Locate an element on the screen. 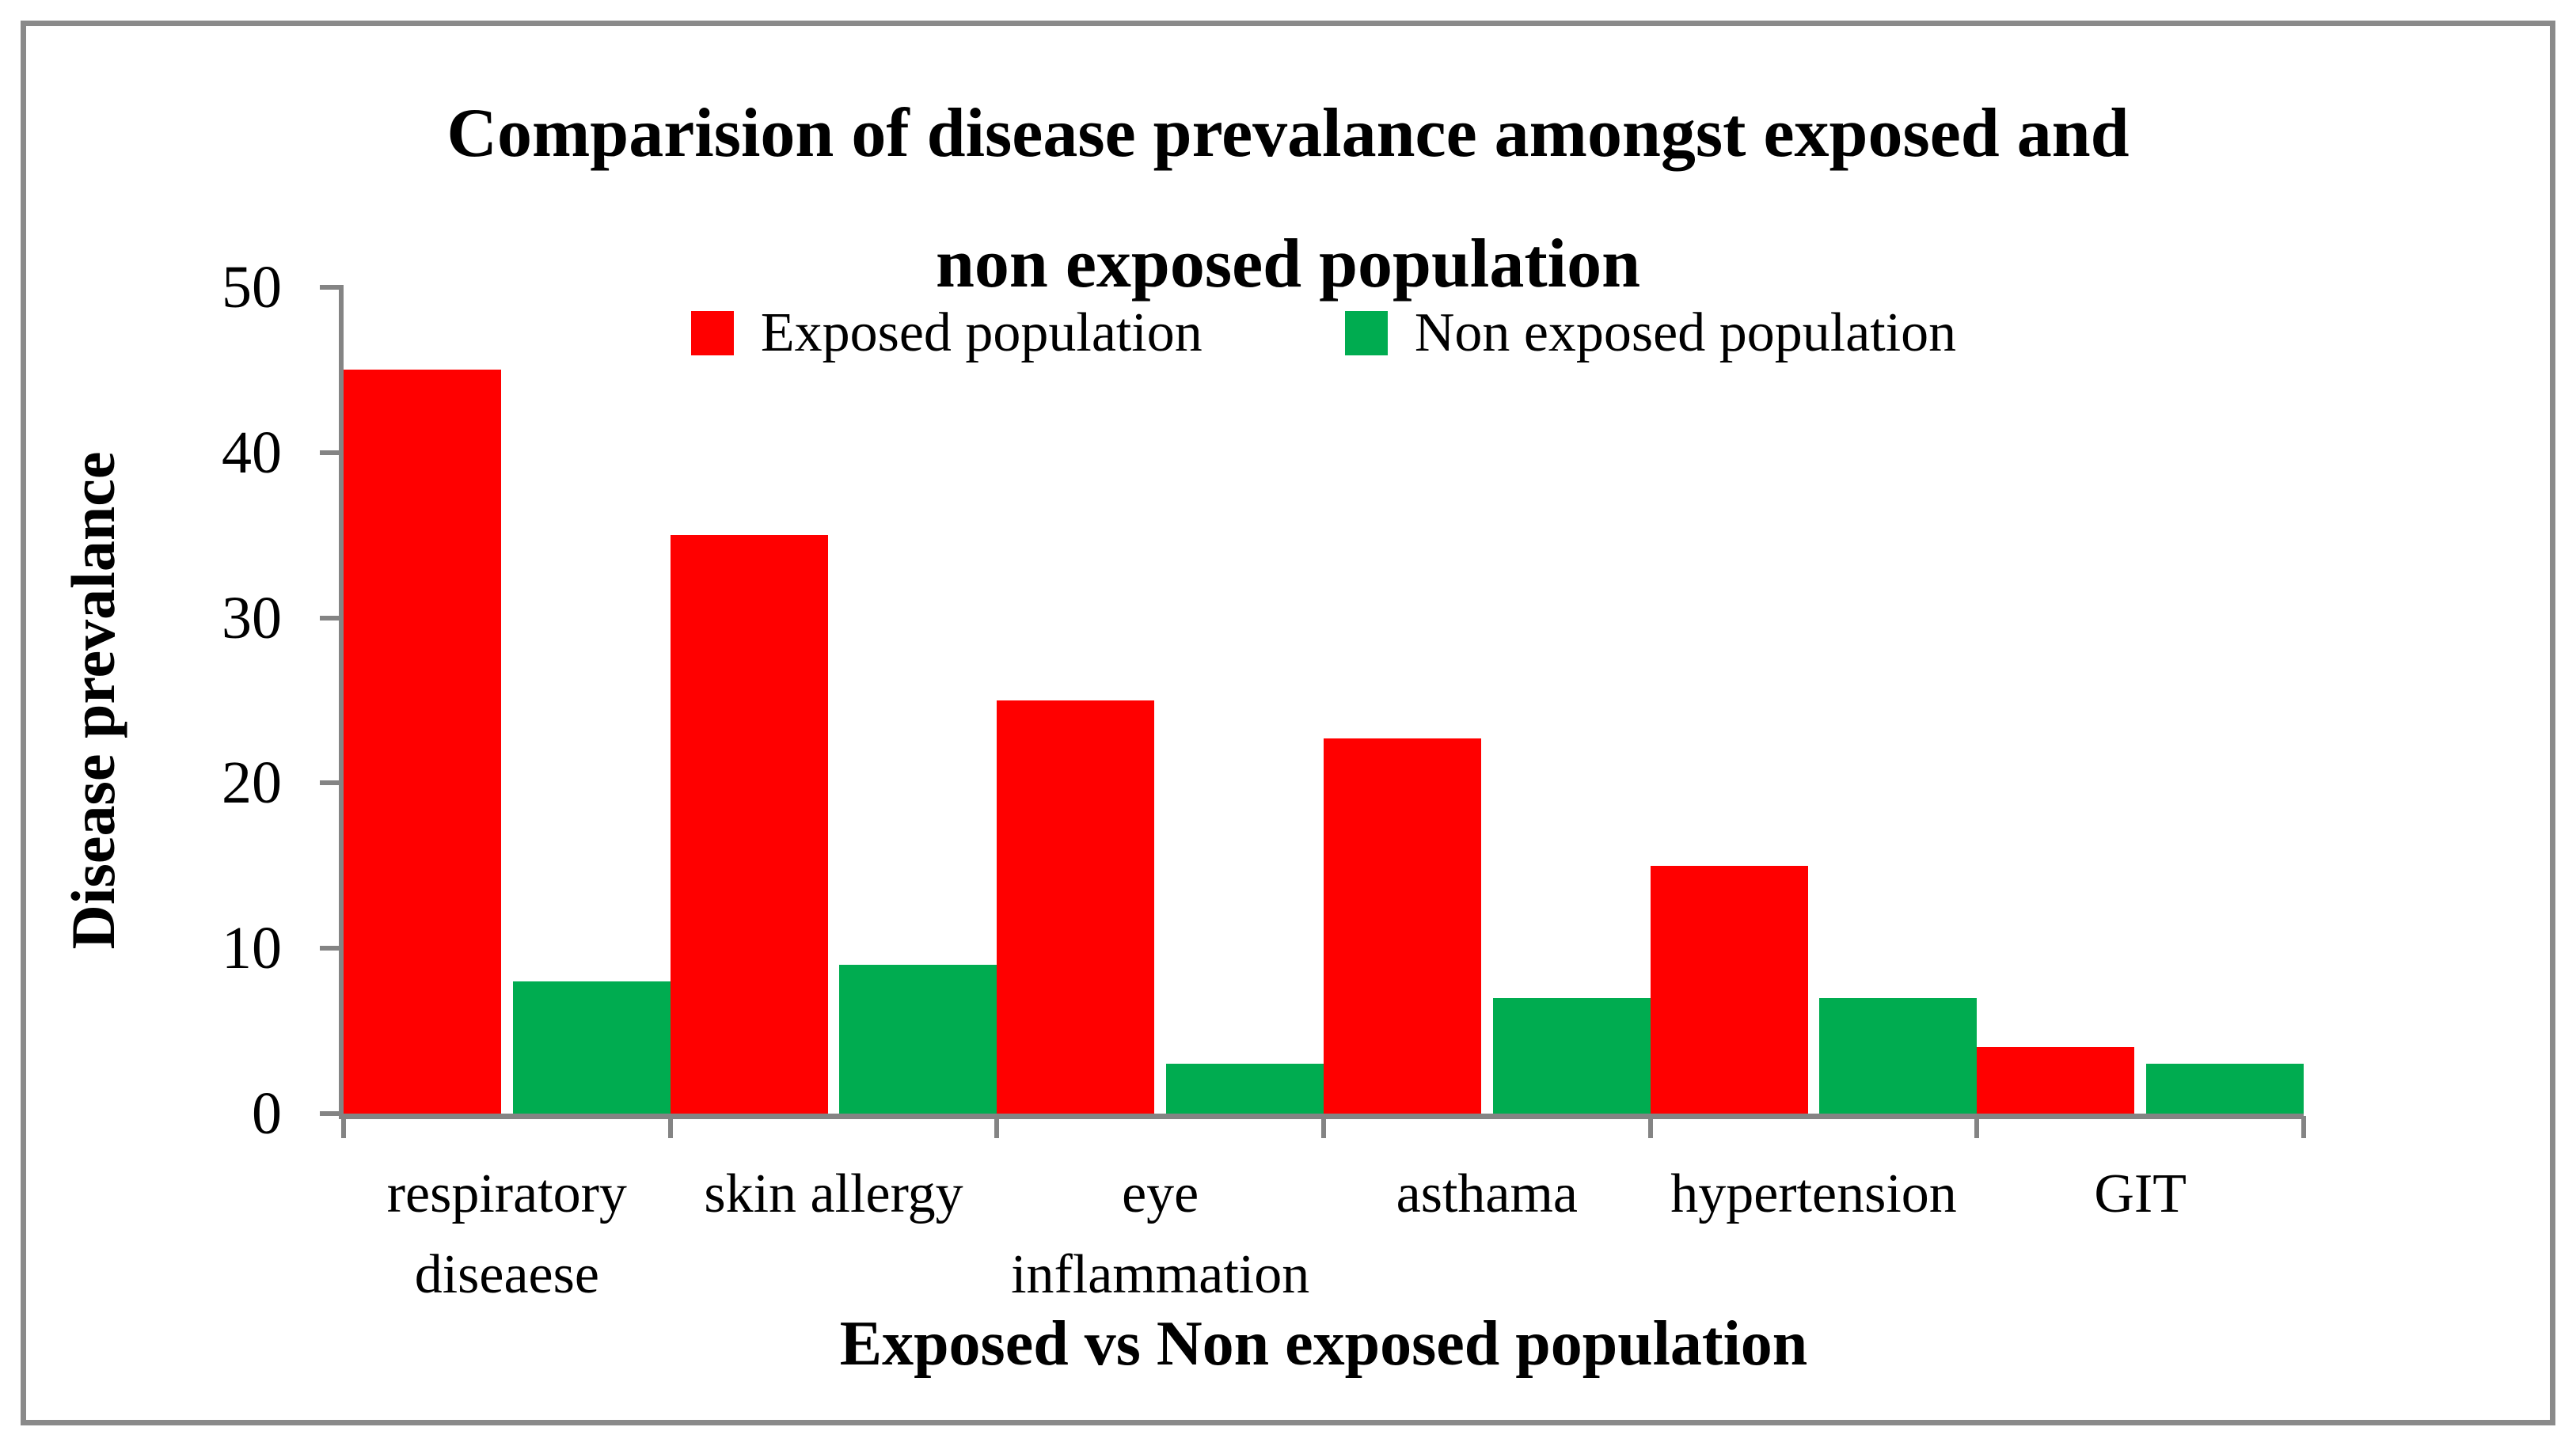 Image resolution: width=2576 pixels, height=1446 pixels. x-category-label-5: GIT is located at coordinates (2141, 1193).